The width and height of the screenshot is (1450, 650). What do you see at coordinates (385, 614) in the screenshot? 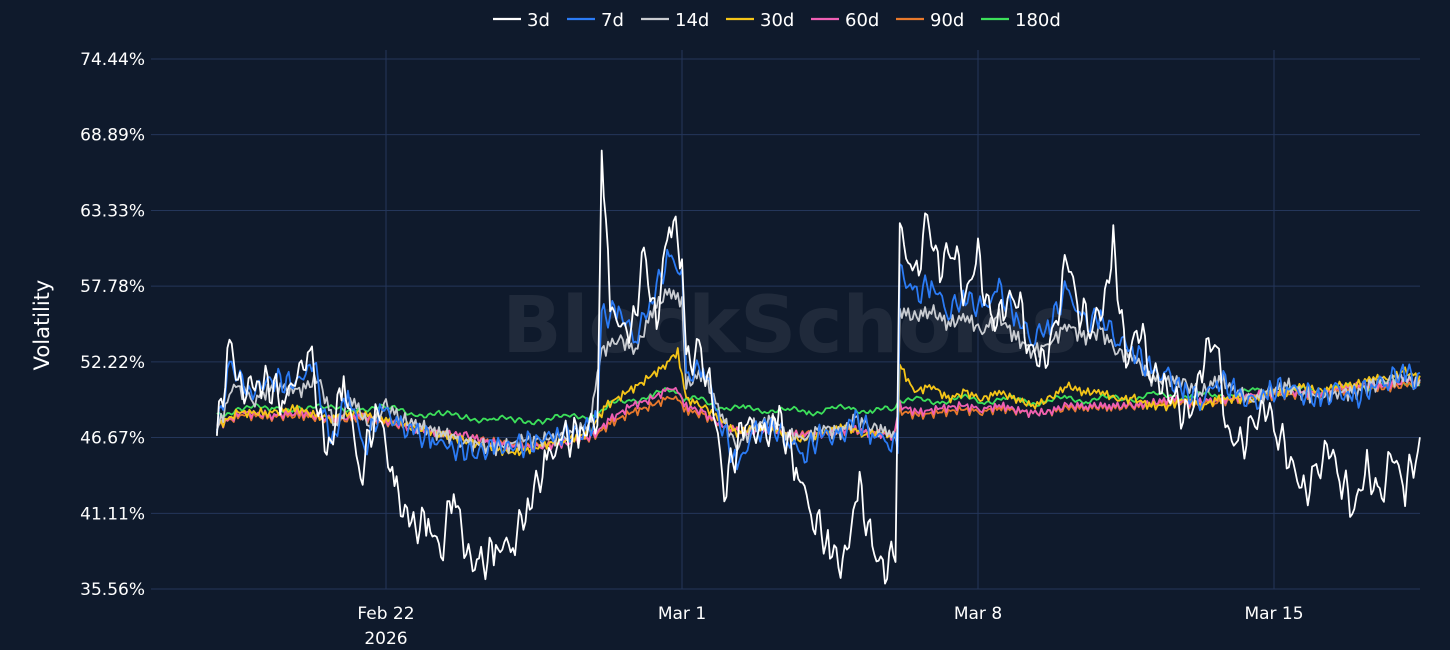
I see `x-tick-label: Feb 22` at bounding box center [385, 614].